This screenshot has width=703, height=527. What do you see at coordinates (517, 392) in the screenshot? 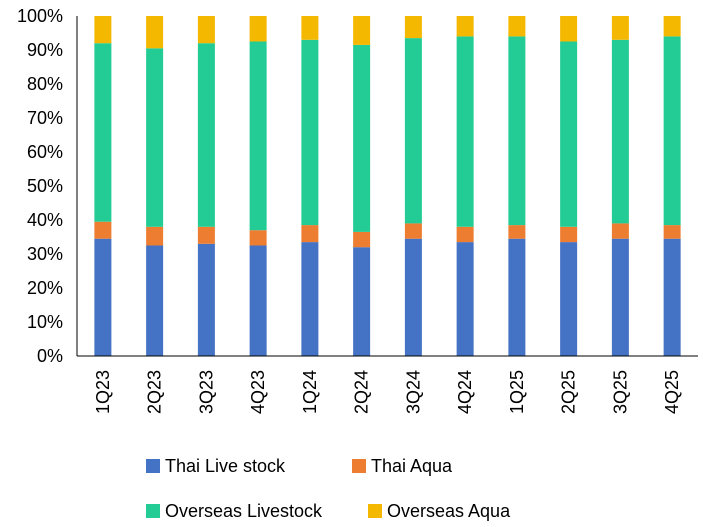
I see `x-tick-label: 1Q25` at bounding box center [517, 392].